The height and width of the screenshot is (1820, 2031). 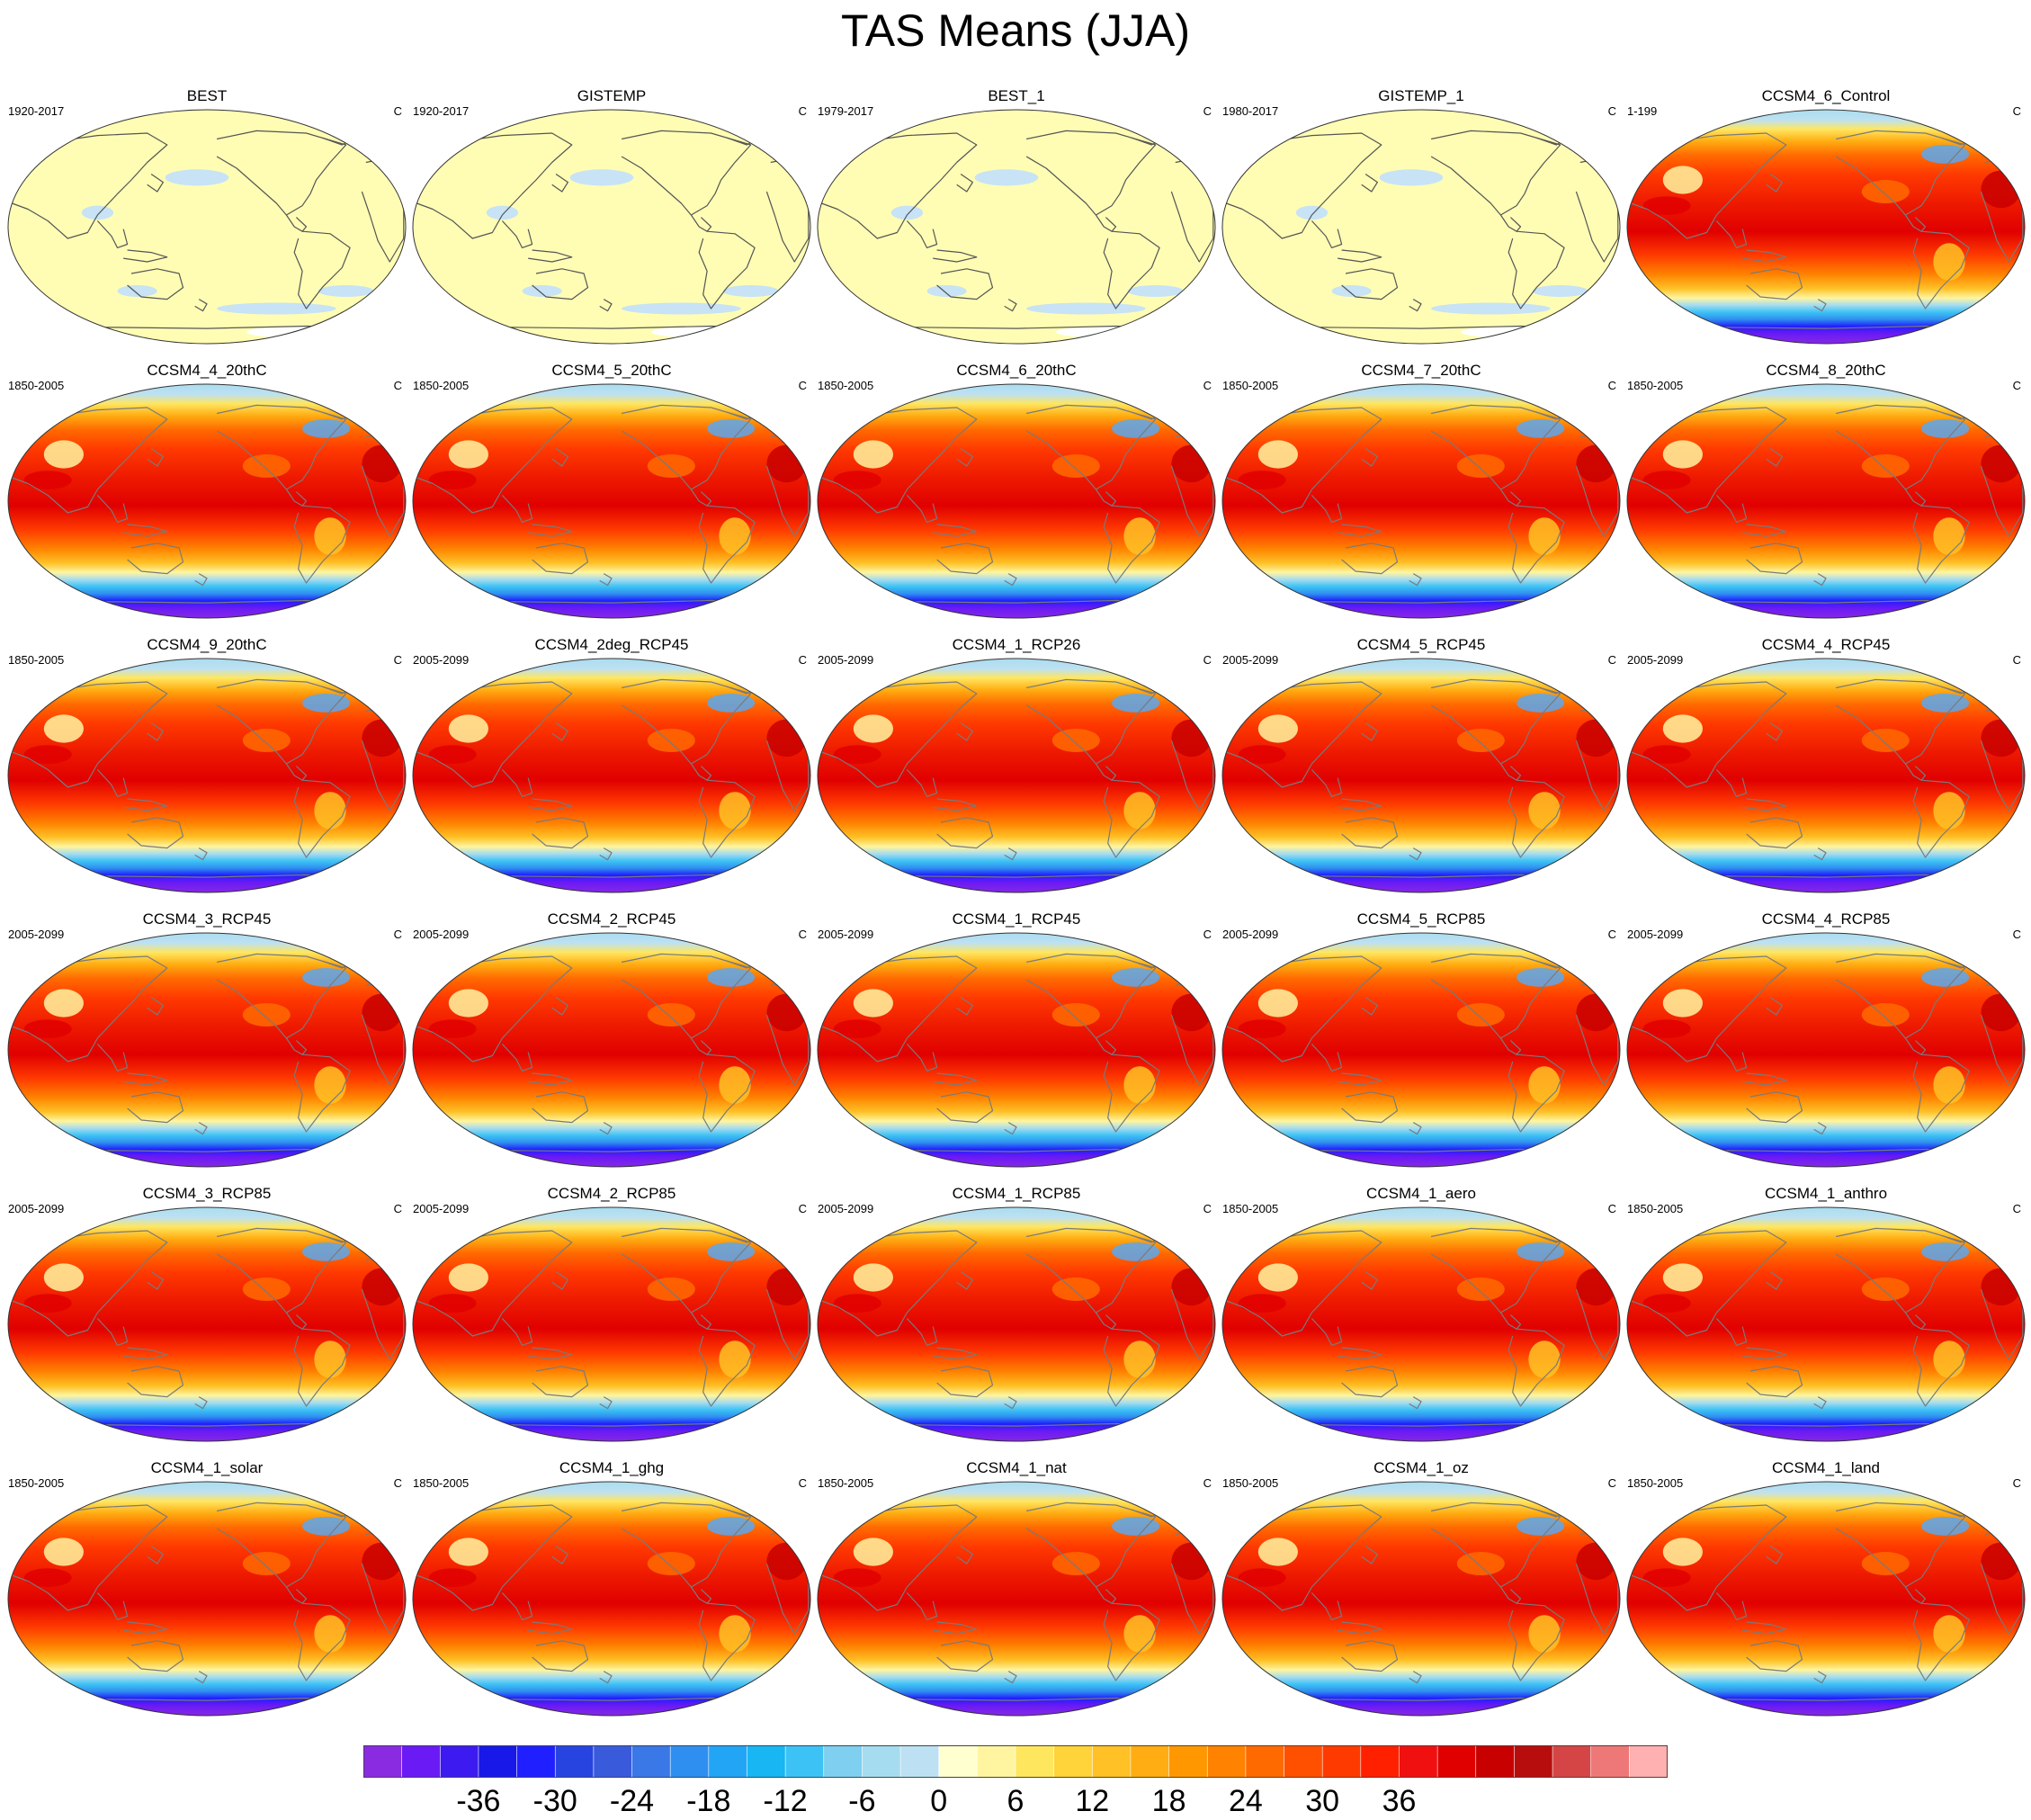 I want to click on map-panel: GISTEMP_1 1980-2017 C, so click(x=1421, y=215).